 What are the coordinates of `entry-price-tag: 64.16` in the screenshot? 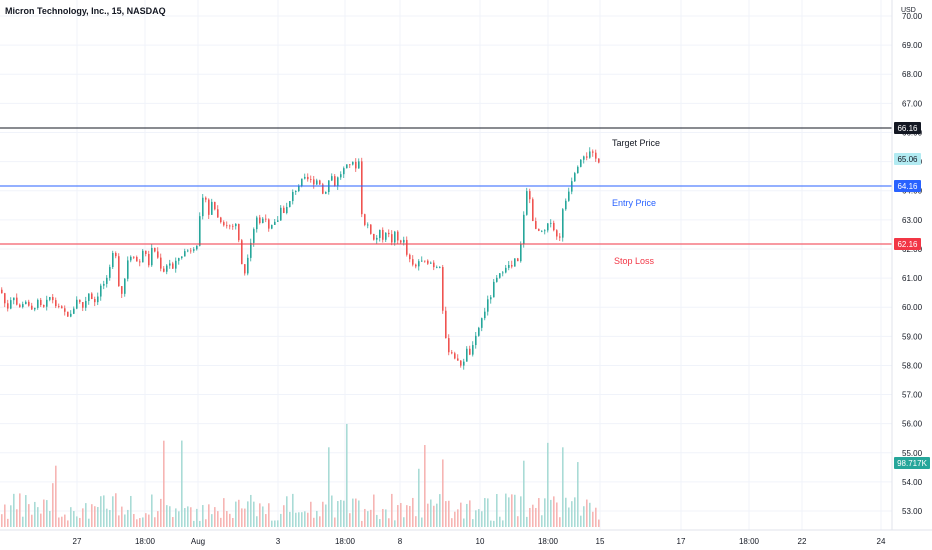 It's located at (907, 186).